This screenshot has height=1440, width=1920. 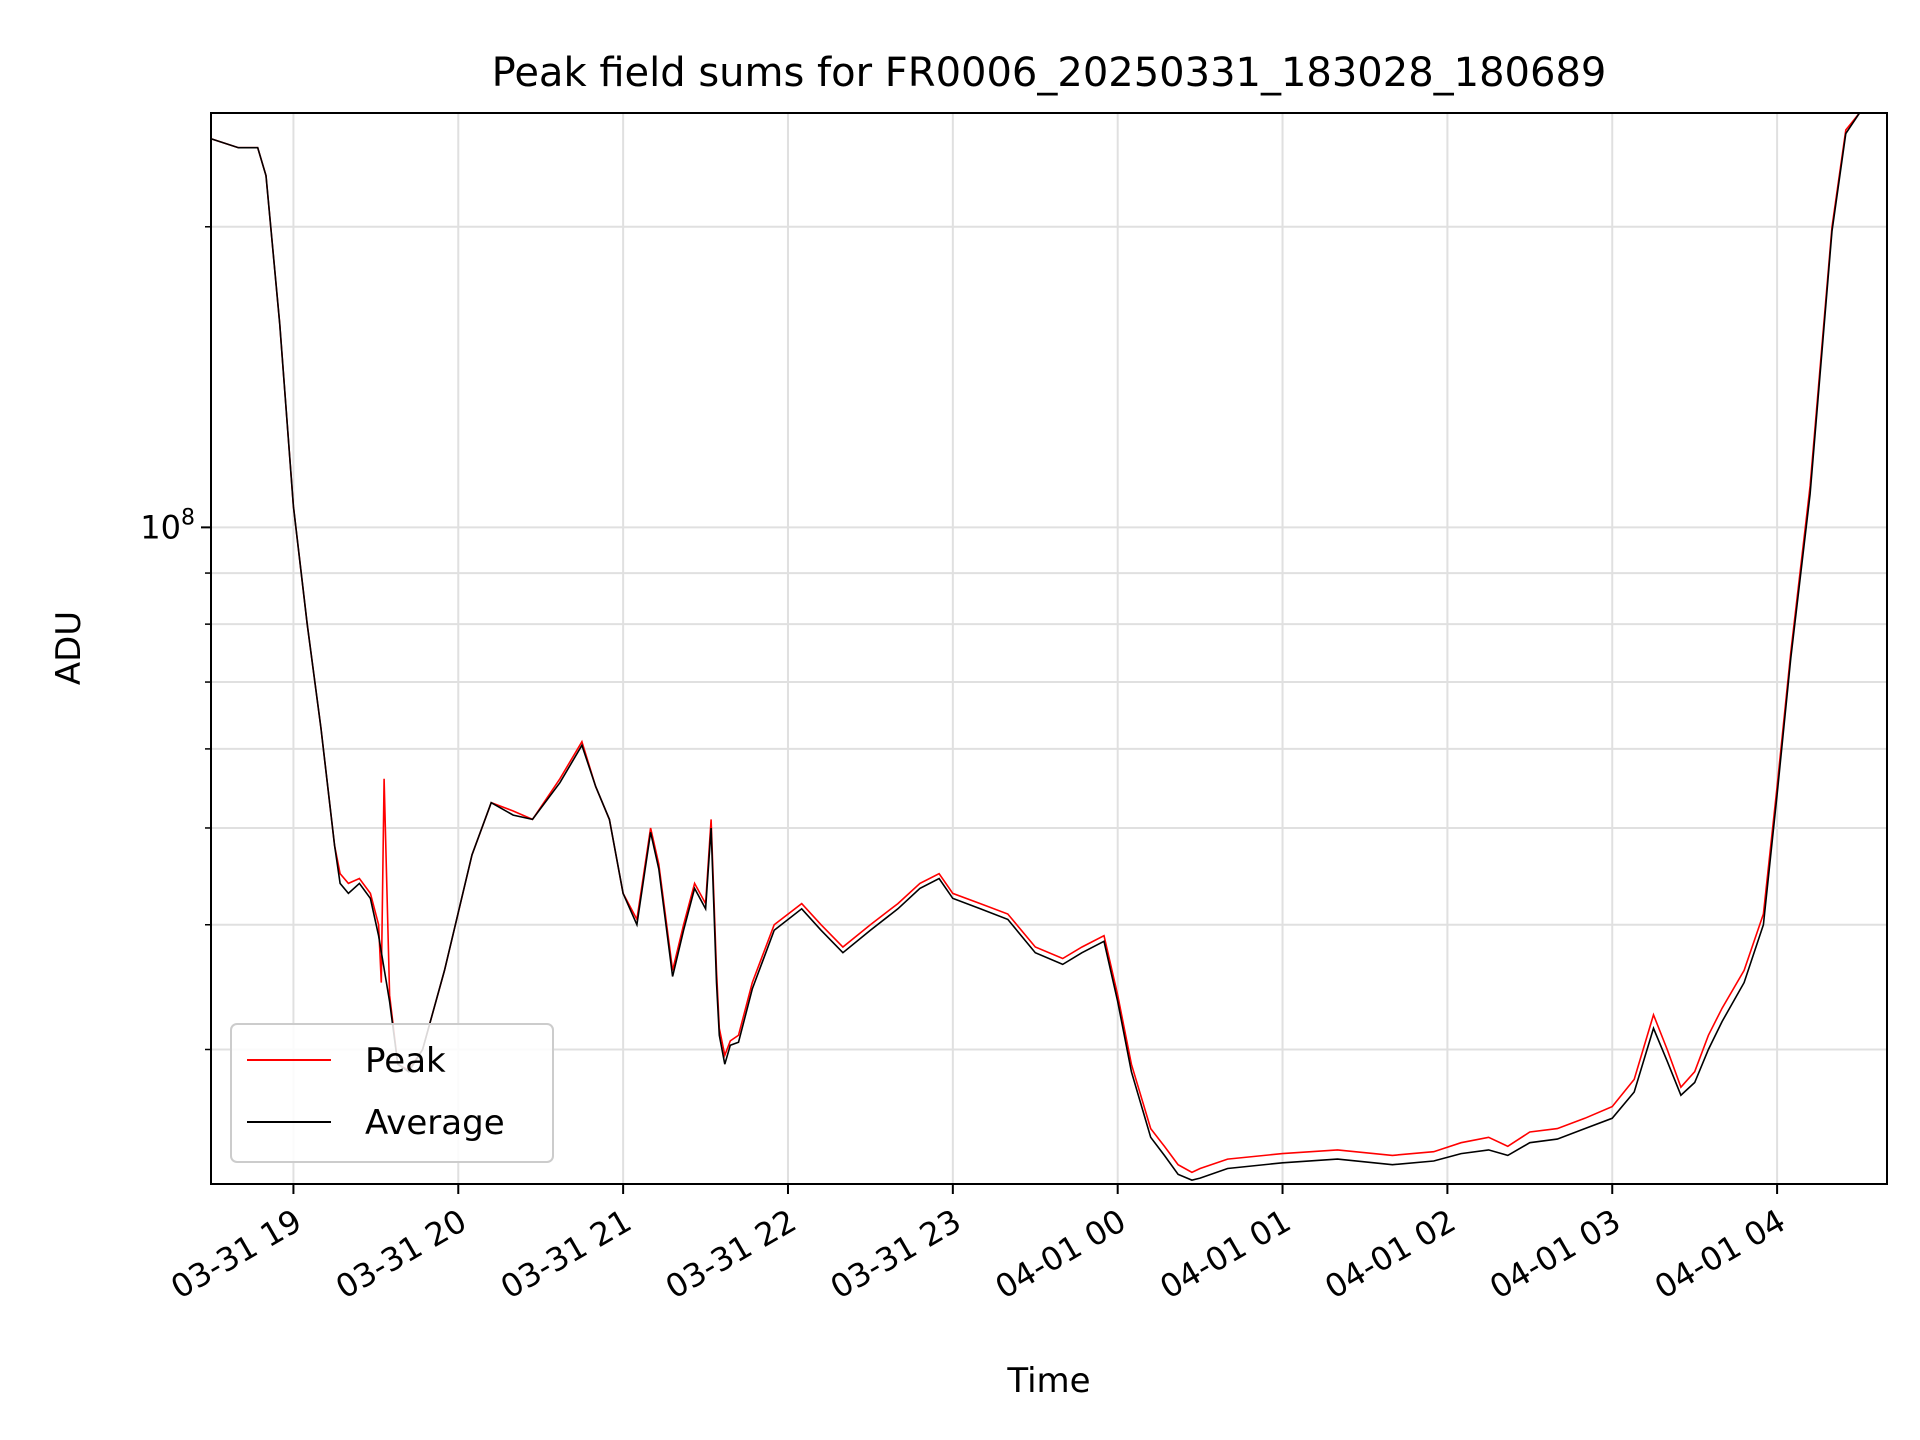 I want to click on x-tick-label: 03-31 19, so click(x=236, y=1254).